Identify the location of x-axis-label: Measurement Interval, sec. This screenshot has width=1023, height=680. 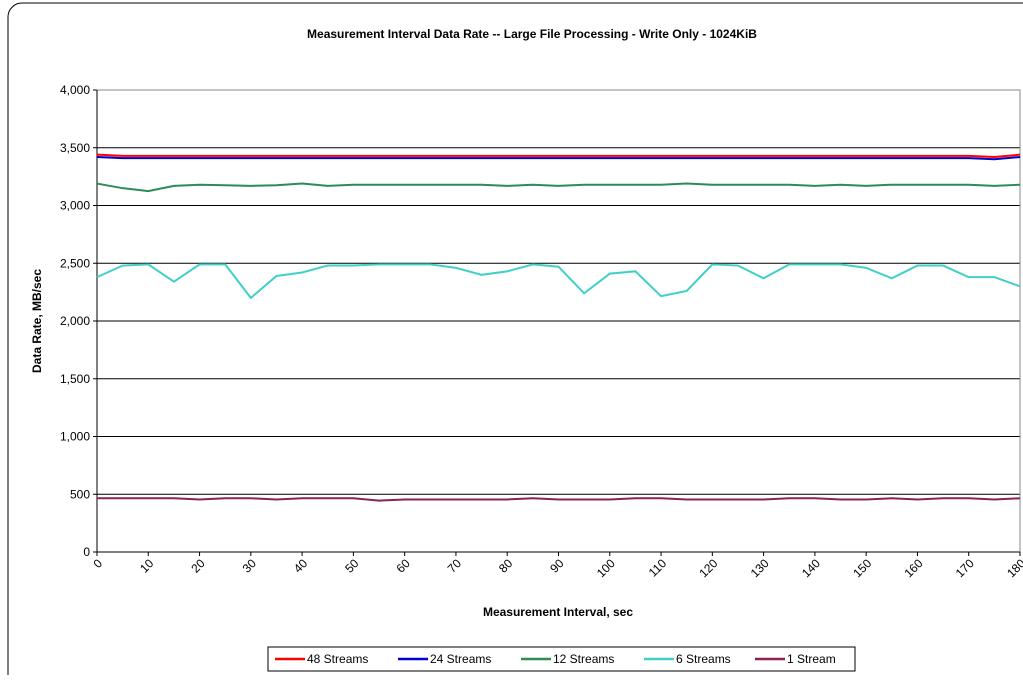
(558, 612).